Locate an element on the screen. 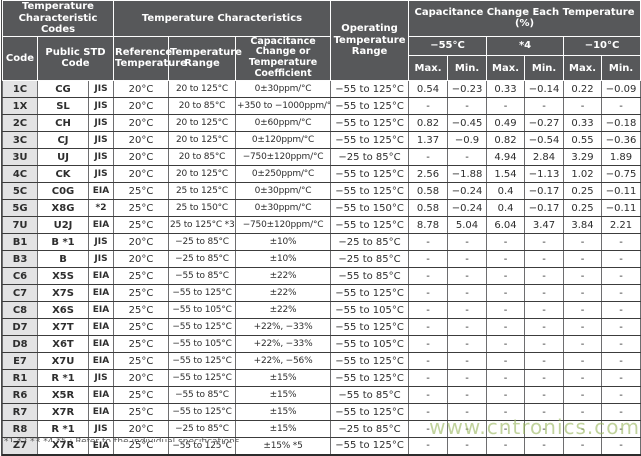 The image size is (641, 456). data-cell: −0.9 is located at coordinates (467, 140).